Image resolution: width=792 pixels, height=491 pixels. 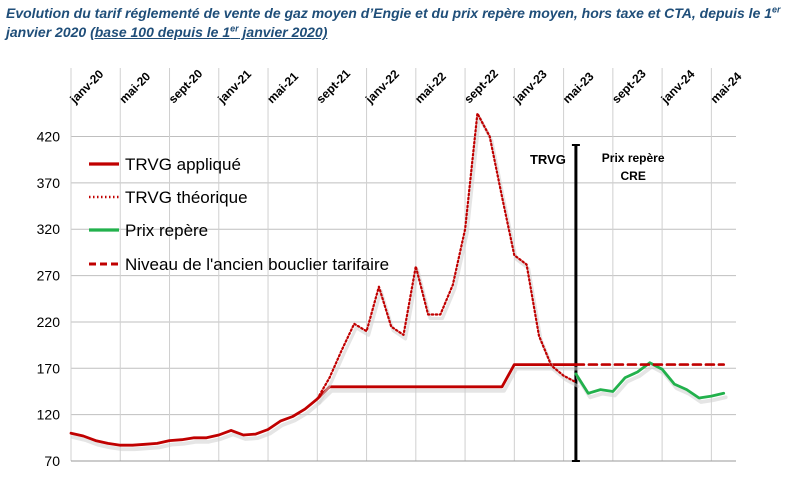 What do you see at coordinates (334, 86) in the screenshot?
I see `x-tick-label: sept-21` at bounding box center [334, 86].